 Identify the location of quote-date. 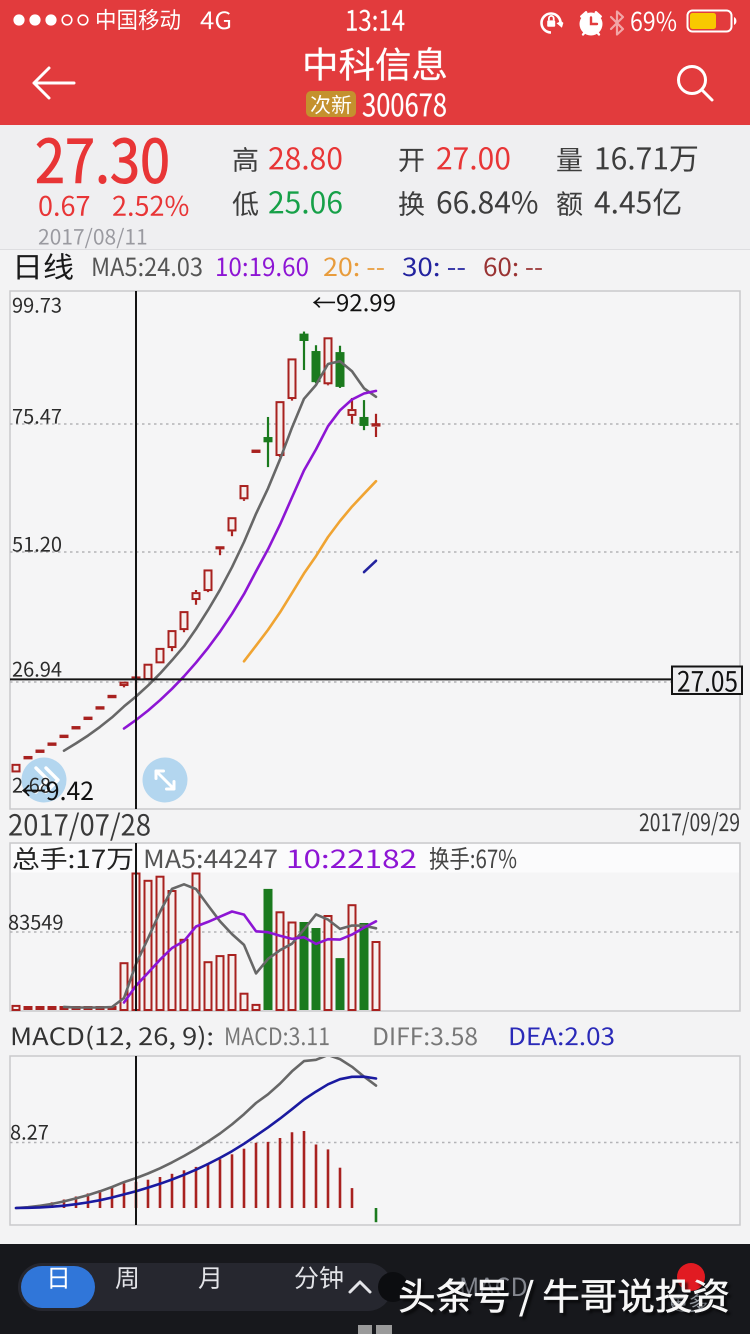
(93, 240).